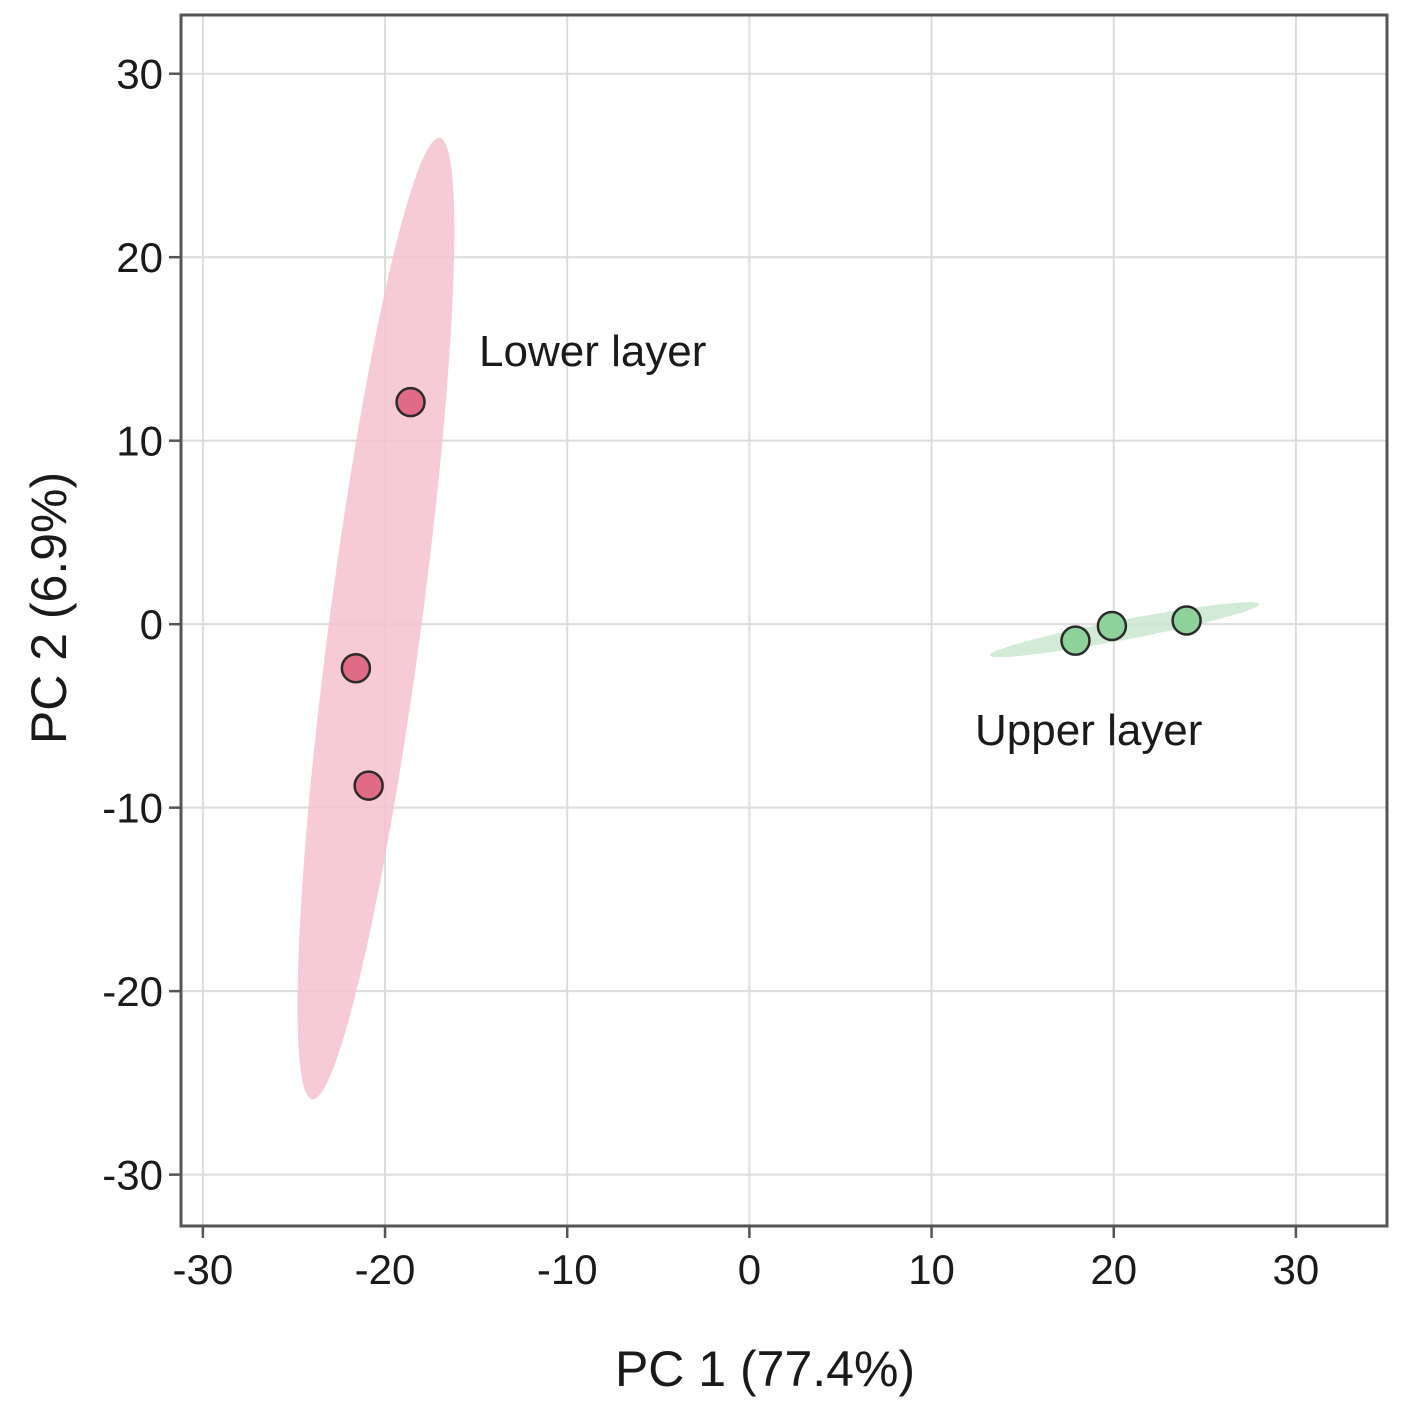  I want to click on x-tick-label: -20, so click(385, 1269).